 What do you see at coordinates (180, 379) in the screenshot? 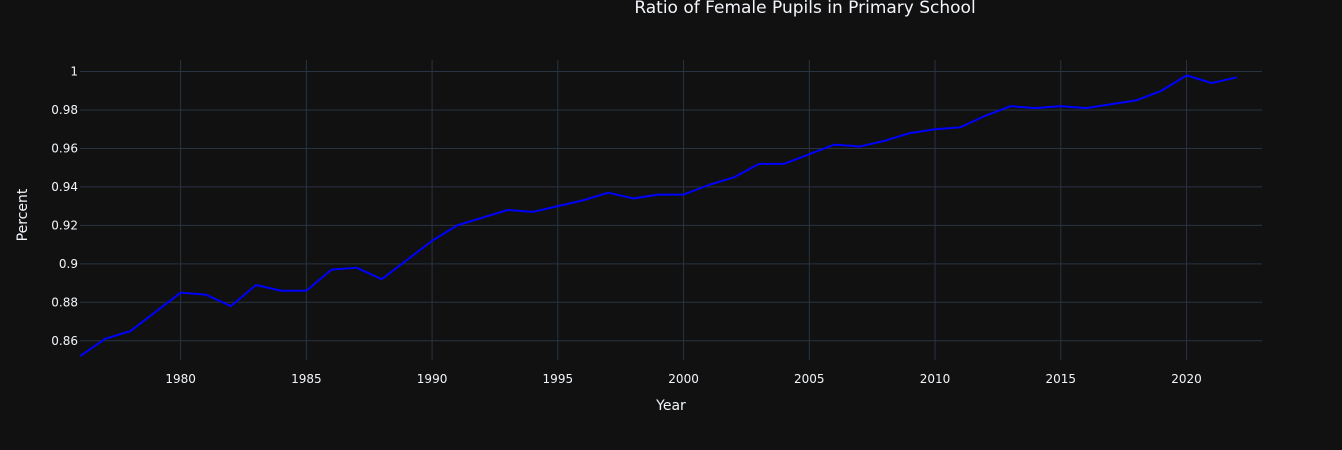
I see `x-tick-label: 1980` at bounding box center [180, 379].